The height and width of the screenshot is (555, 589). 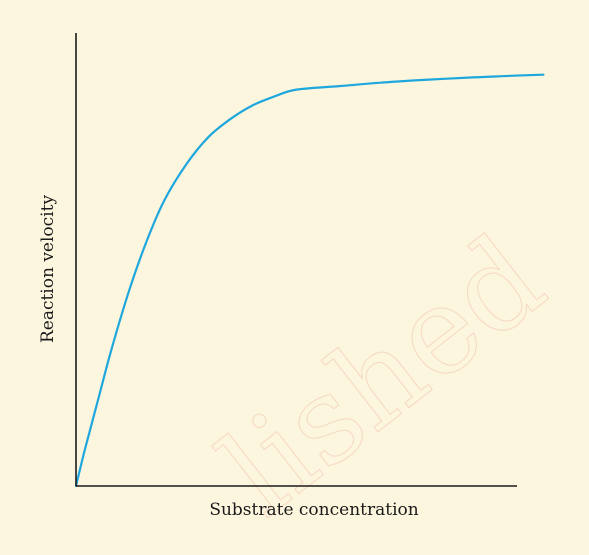 What do you see at coordinates (313, 510) in the screenshot?
I see `x-axis-label: Substrate concentration` at bounding box center [313, 510].